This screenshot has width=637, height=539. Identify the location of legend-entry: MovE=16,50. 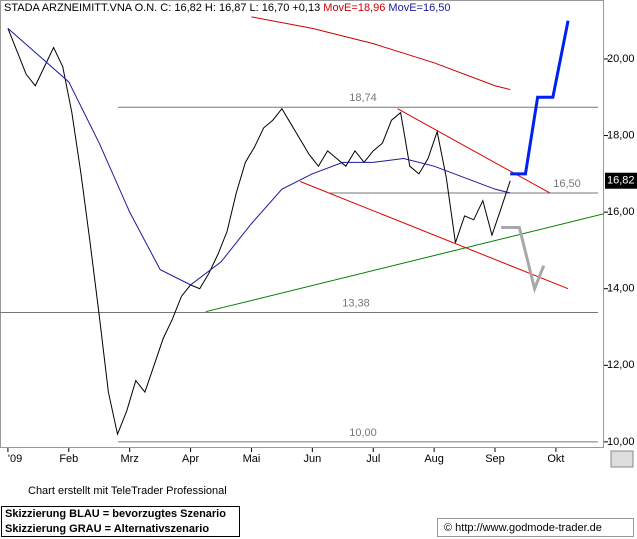
(419, 8).